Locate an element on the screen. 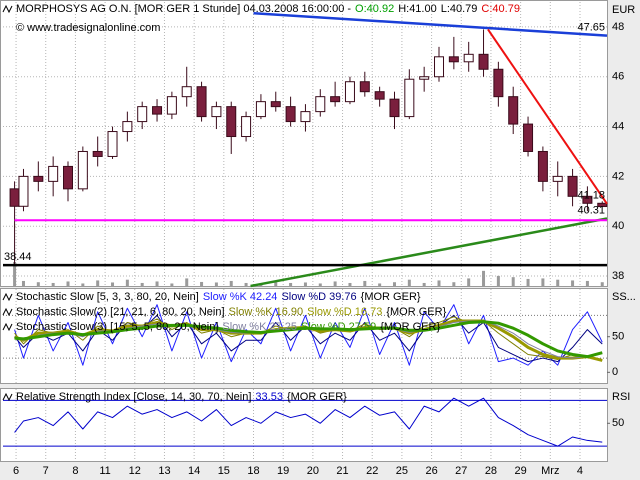 This screenshot has width=640, height=480. line-label: 40.31 is located at coordinates (591, 210).